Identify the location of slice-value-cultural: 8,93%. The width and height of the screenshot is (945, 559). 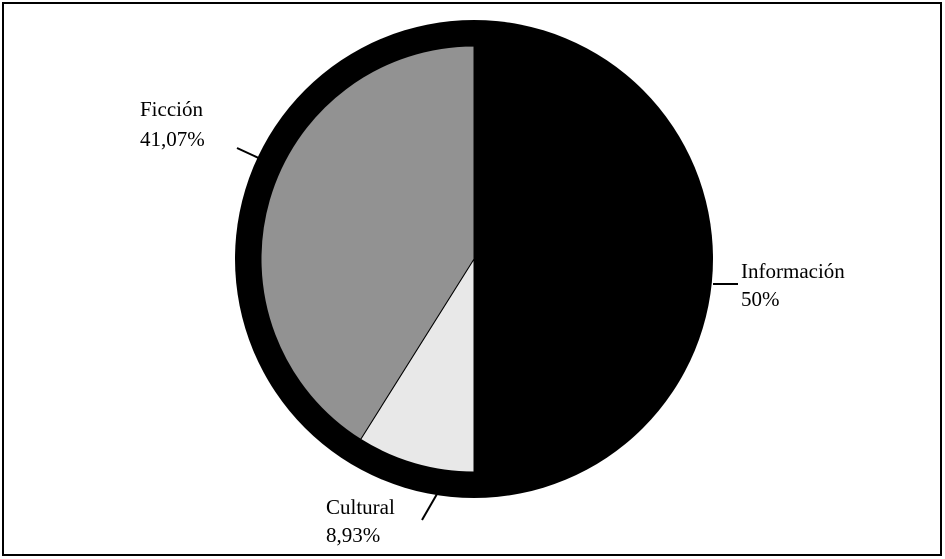
(353, 535).